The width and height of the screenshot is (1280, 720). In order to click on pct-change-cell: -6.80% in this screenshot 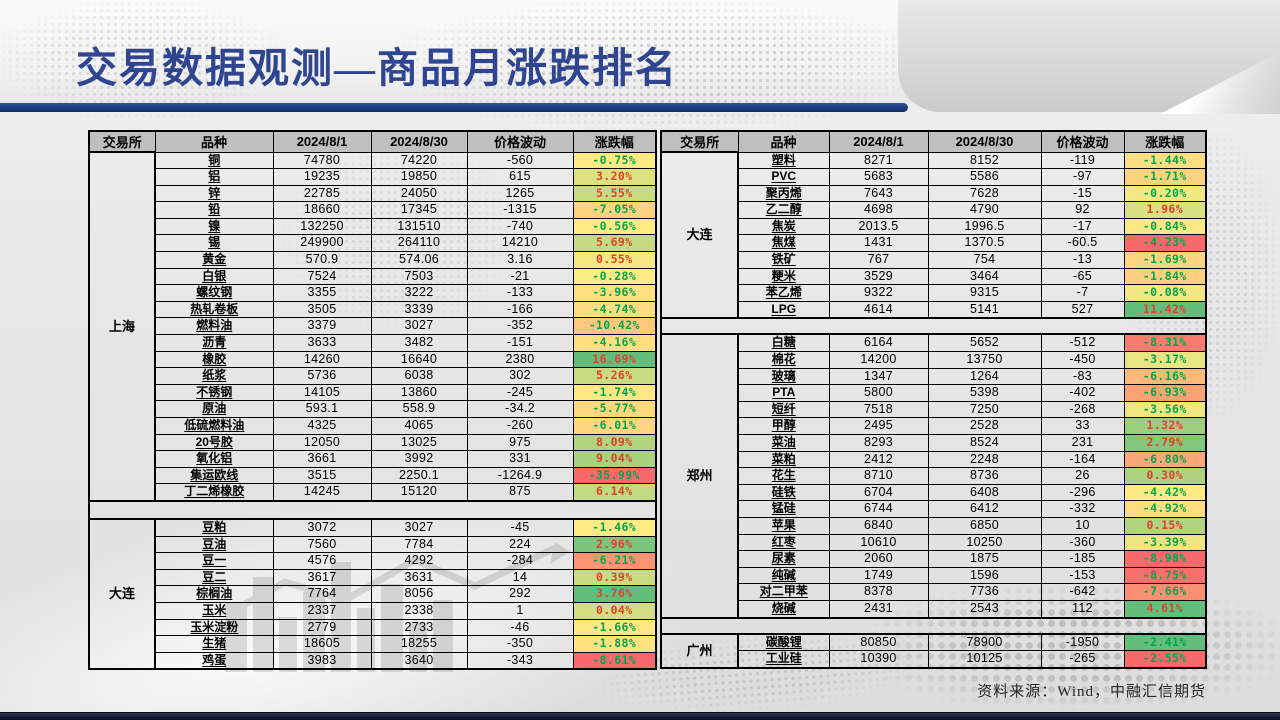, I will do `click(1165, 459)`.